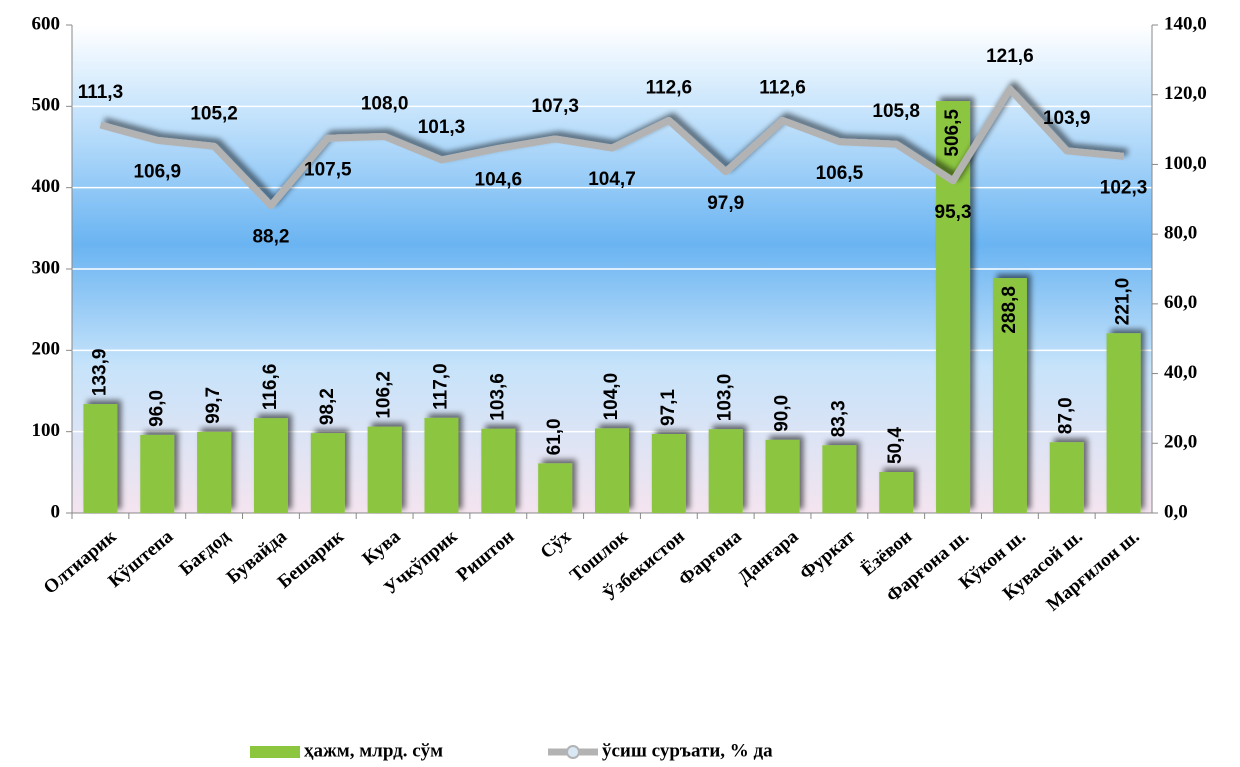 The height and width of the screenshot is (767, 1240). Describe the element at coordinates (952, 133) in the screenshot. I see `bar-value-label: 506,5` at that location.